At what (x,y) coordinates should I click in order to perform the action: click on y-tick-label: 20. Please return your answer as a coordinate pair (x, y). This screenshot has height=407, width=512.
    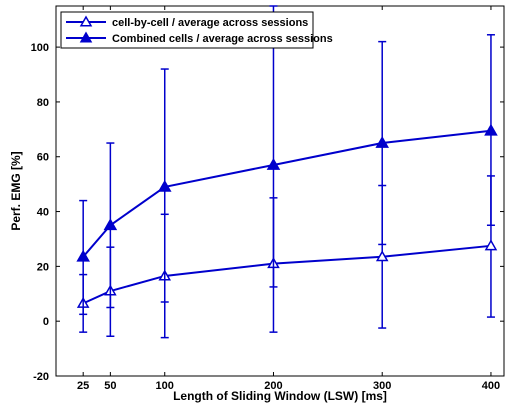
    Looking at the image, I should click on (43, 267).